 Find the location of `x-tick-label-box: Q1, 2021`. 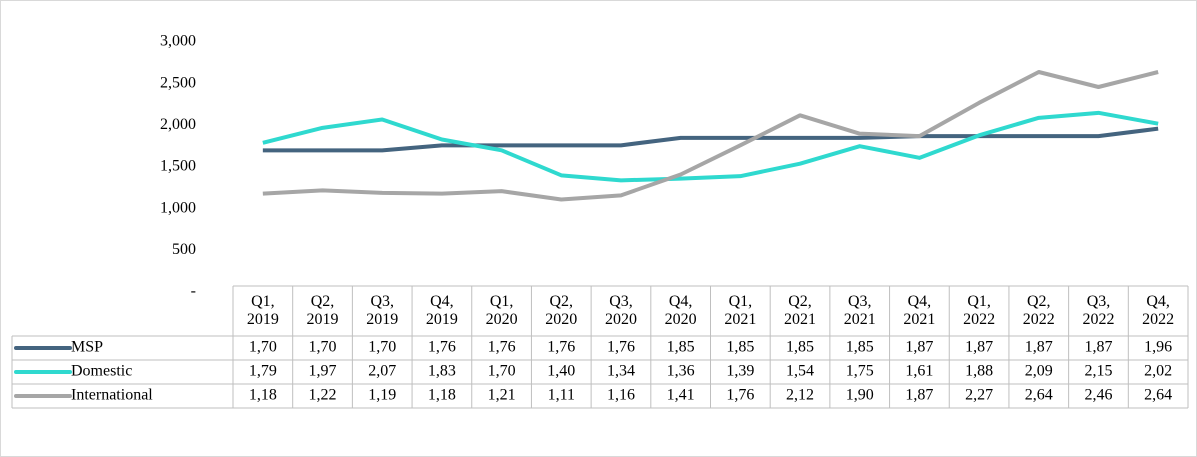

x-tick-label-box: Q1, 2021 is located at coordinates (740, 310).